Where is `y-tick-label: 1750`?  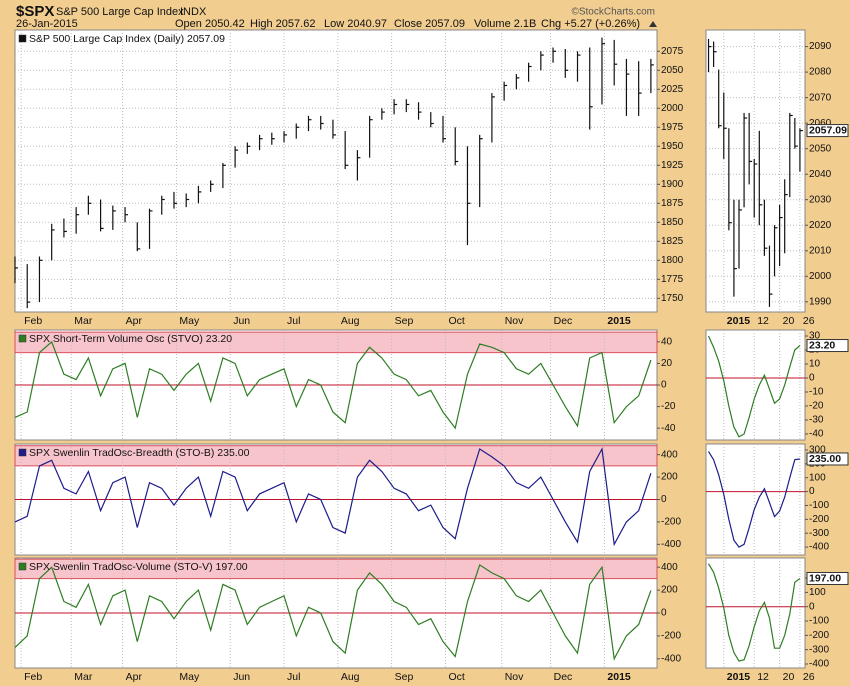
y-tick-label: 1750 is located at coordinates (672, 298).